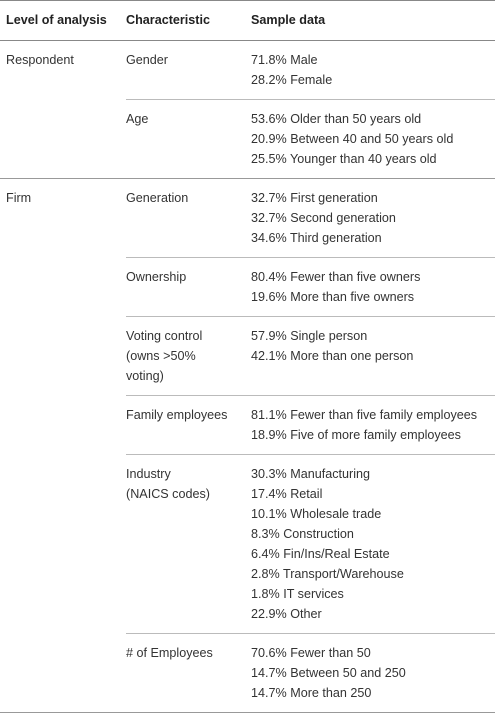  I want to click on sample-data-item: 70.6% Fewer than 50, so click(311, 653).